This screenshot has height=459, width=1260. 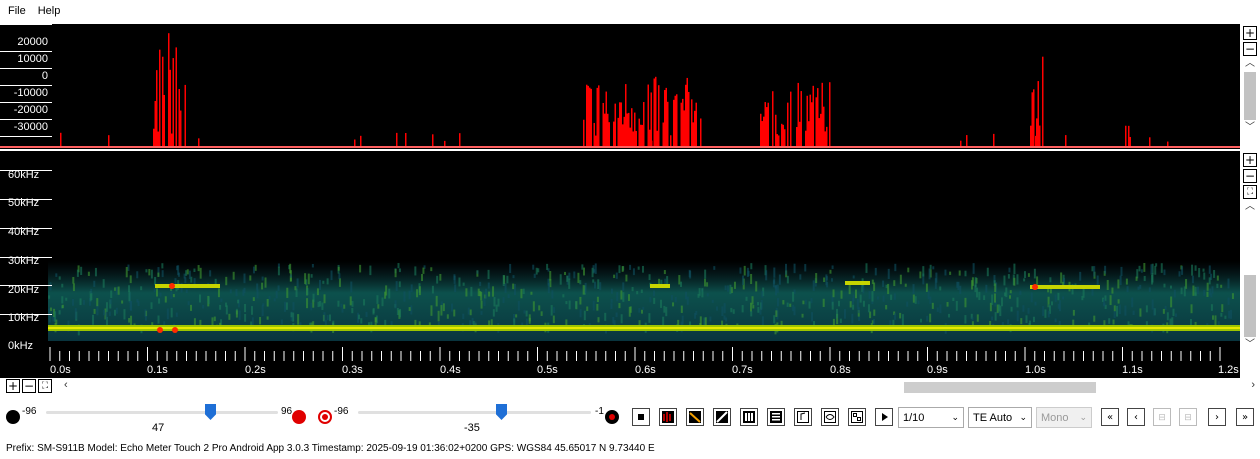 I want to click on waveform-axis: 30000 20000 10000 0 -10000 -20000 -30000, so click(x=26, y=86).